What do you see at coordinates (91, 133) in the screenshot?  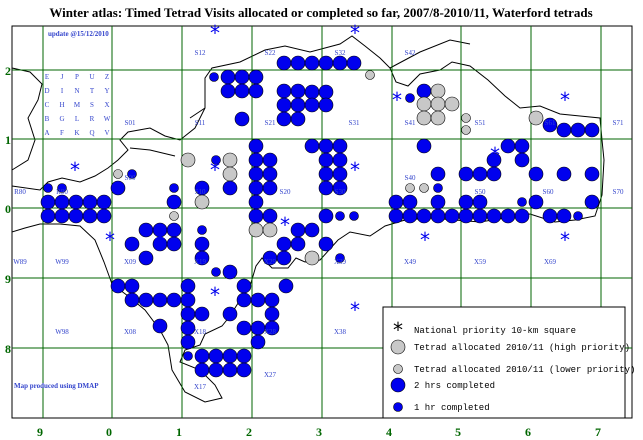 I see `letter-grid-label: Q` at bounding box center [91, 133].